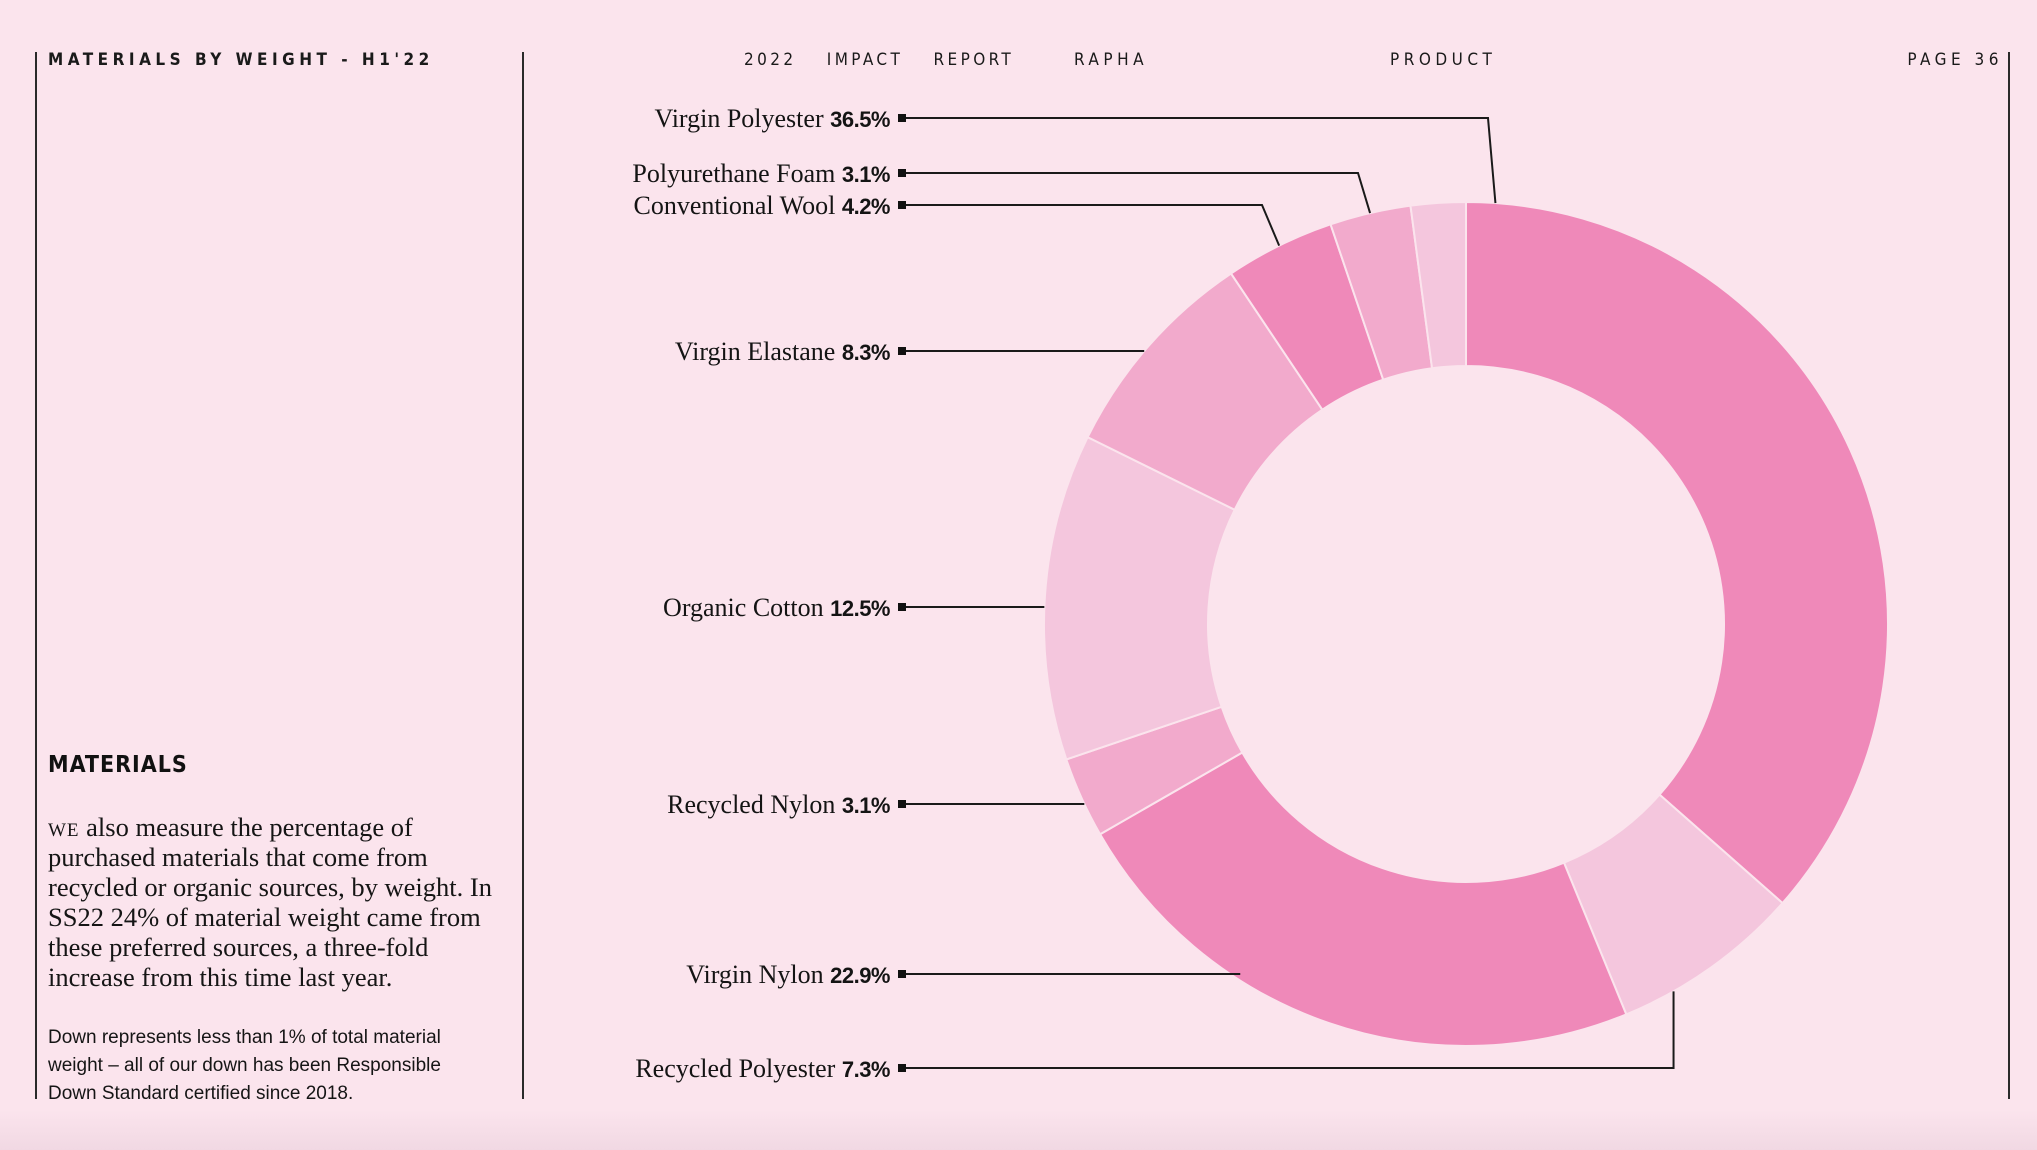 The height and width of the screenshot is (1150, 2037). Describe the element at coordinates (902, 205) in the screenshot. I see `marker-conventional-wool` at that location.